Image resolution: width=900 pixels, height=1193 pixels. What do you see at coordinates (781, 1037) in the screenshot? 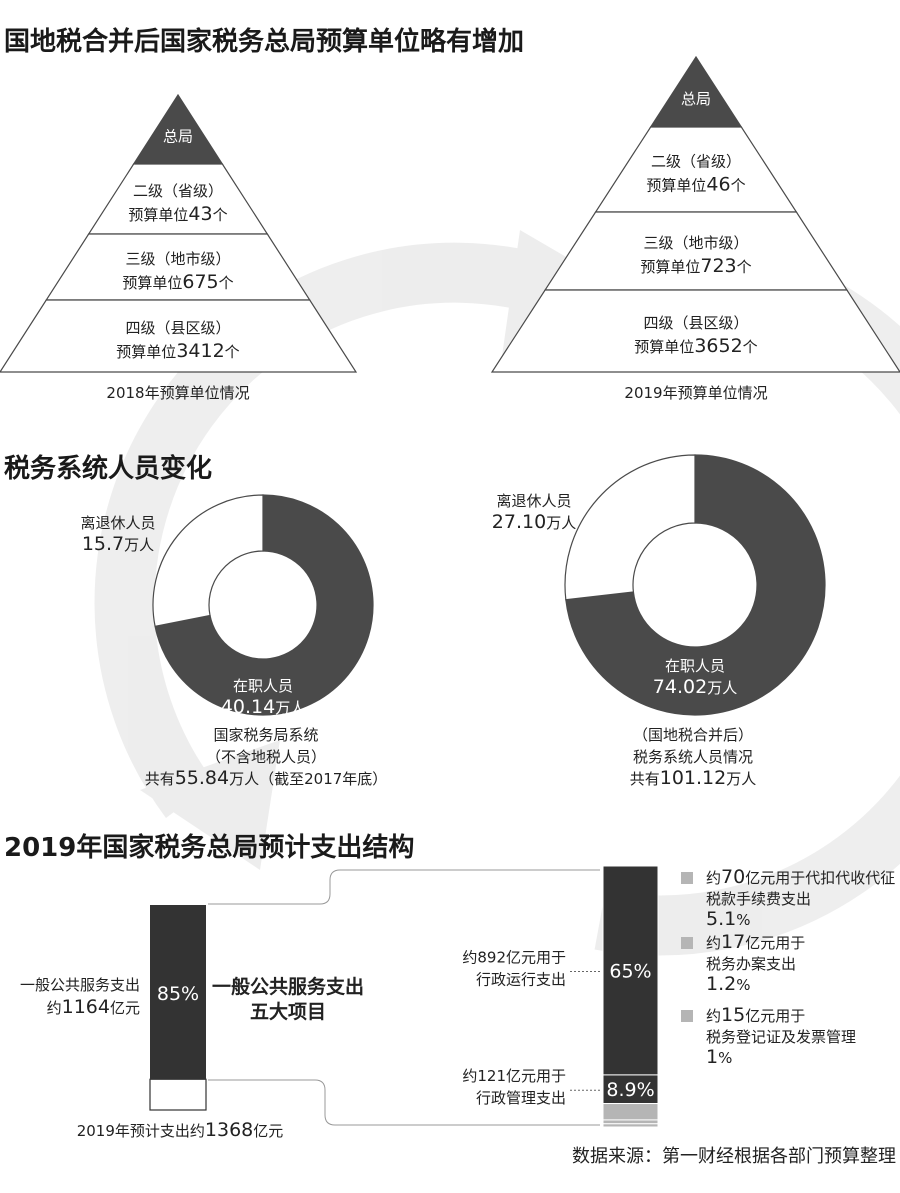
I see `legend-item-label: 税务登记证及发票管理` at bounding box center [781, 1037].